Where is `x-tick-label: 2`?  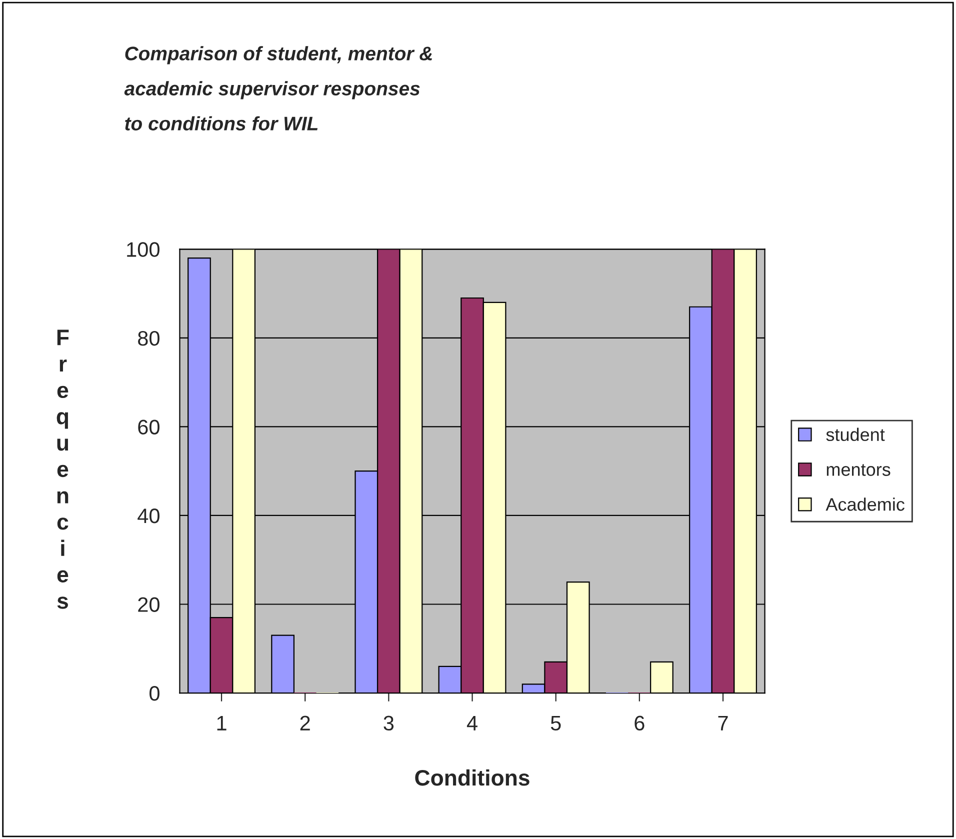
x-tick-label: 2 is located at coordinates (305, 723).